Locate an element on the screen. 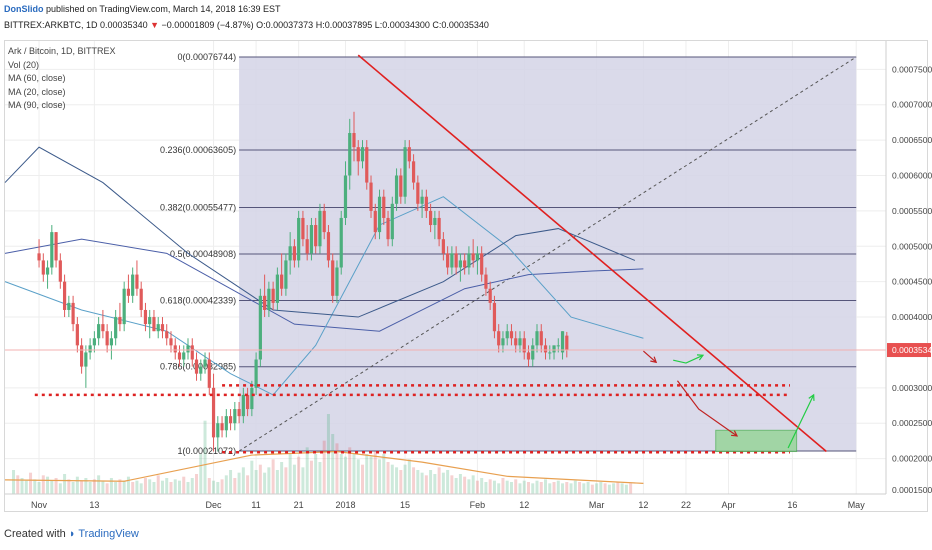 This screenshot has height=550, width=932. time-tick-label: 12 is located at coordinates (643, 505).